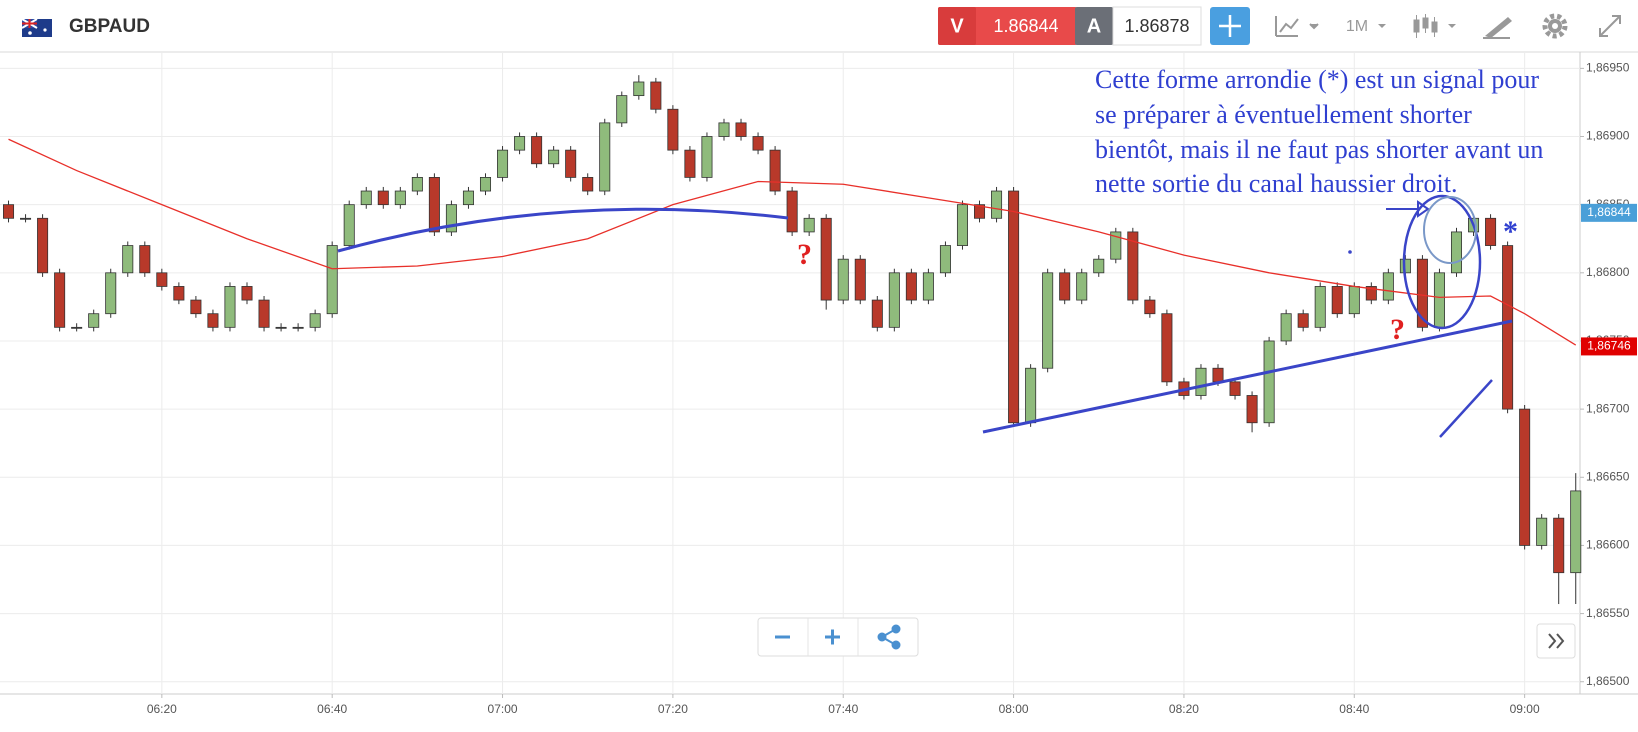 The image size is (1638, 732). What do you see at coordinates (1276, 183) in the screenshot?
I see `note-line: nette sortie du canal haussier droit.` at bounding box center [1276, 183].